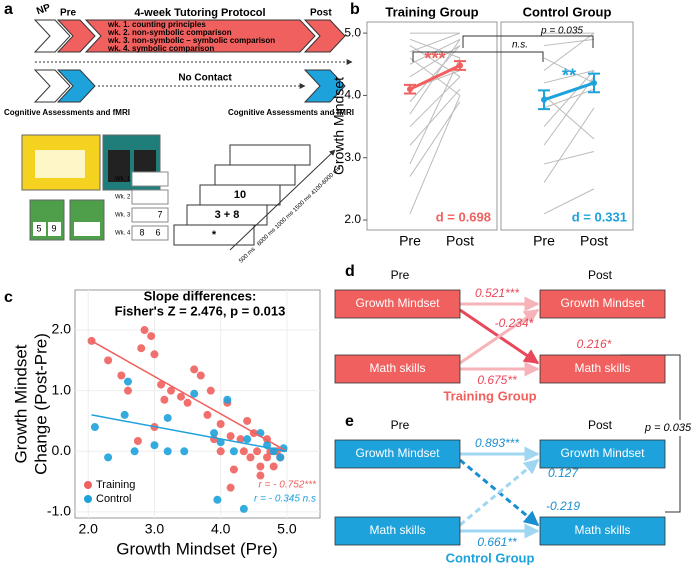 Image resolution: width=696 pixels, height=566 pixels. What do you see at coordinates (594, 344) in the screenshot?
I see `path-coef: 0.216*` at bounding box center [594, 344].